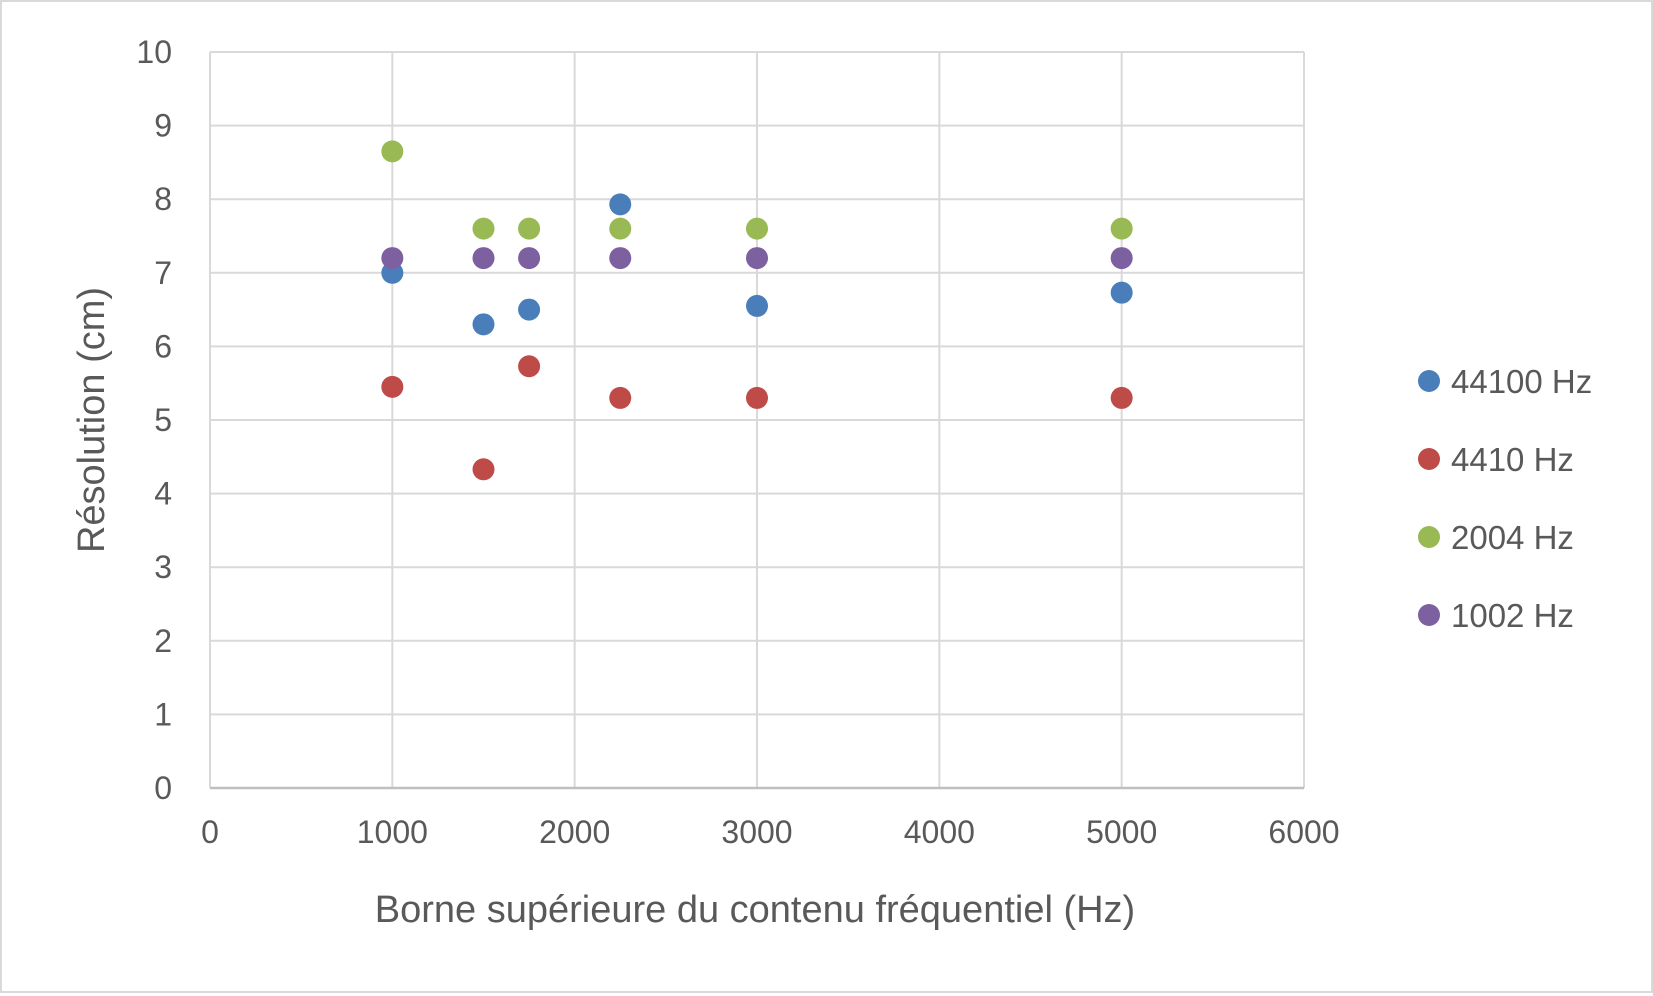  What do you see at coordinates (1505, 498) in the screenshot?
I see `legend: 44100 Hz 4410 Hz 2004 Hz 1002 Hz` at bounding box center [1505, 498].